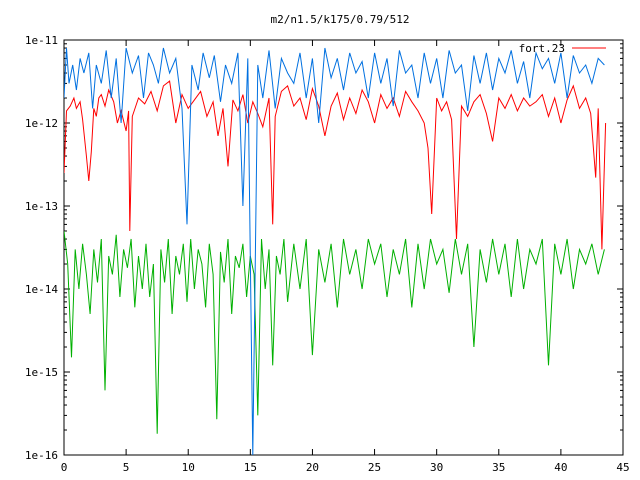 This screenshot has width=640, height=480. What do you see at coordinates (374, 467) in the screenshot?
I see `x-tick-label-5: 25` at bounding box center [374, 467].